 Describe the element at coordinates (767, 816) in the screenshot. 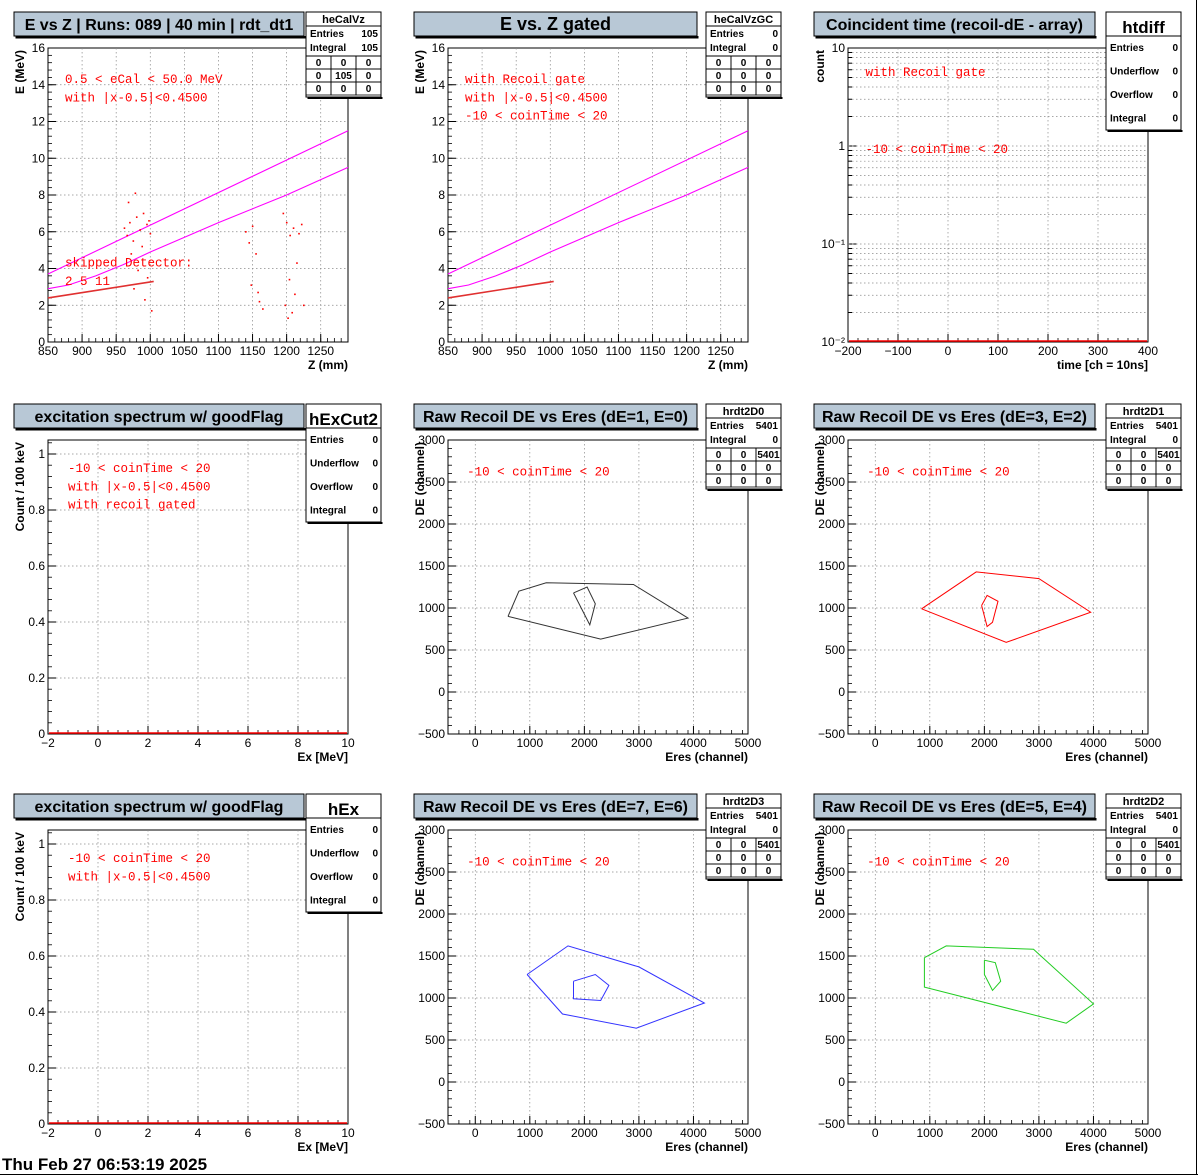

I see `stats-row-value: 5401` at that location.